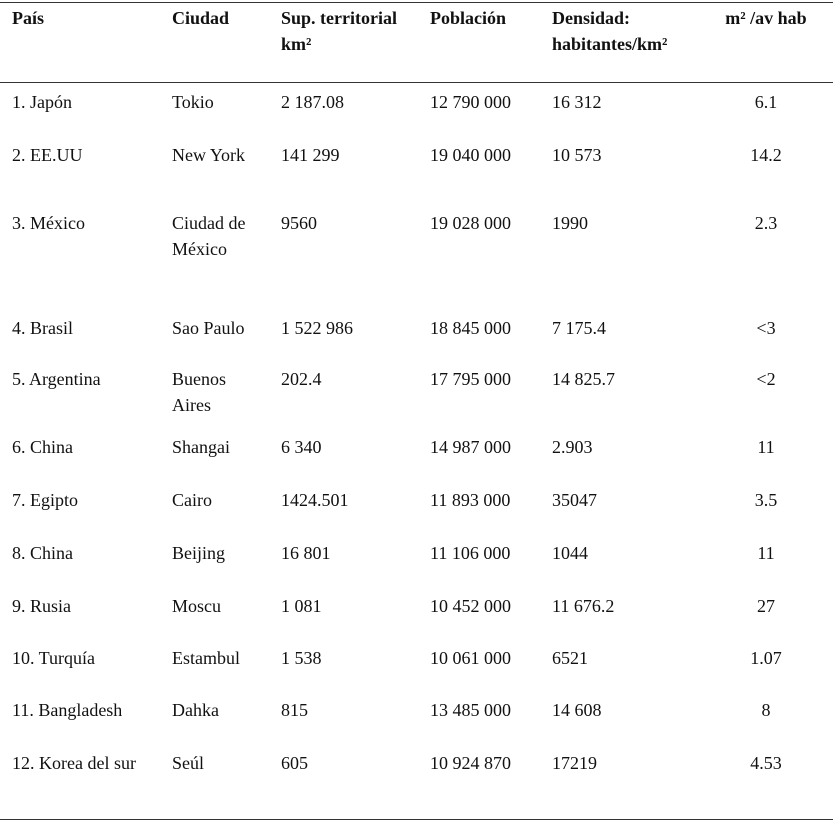  I want to click on table-cell: <3, so click(766, 328).